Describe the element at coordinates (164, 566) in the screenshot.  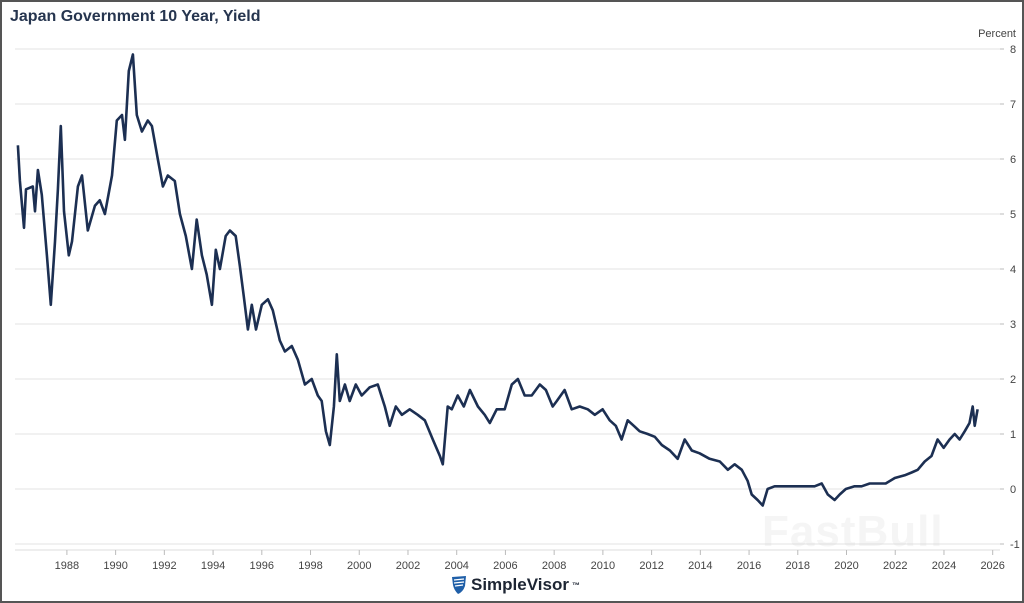
I see `x-tick-label: 1992` at that location.